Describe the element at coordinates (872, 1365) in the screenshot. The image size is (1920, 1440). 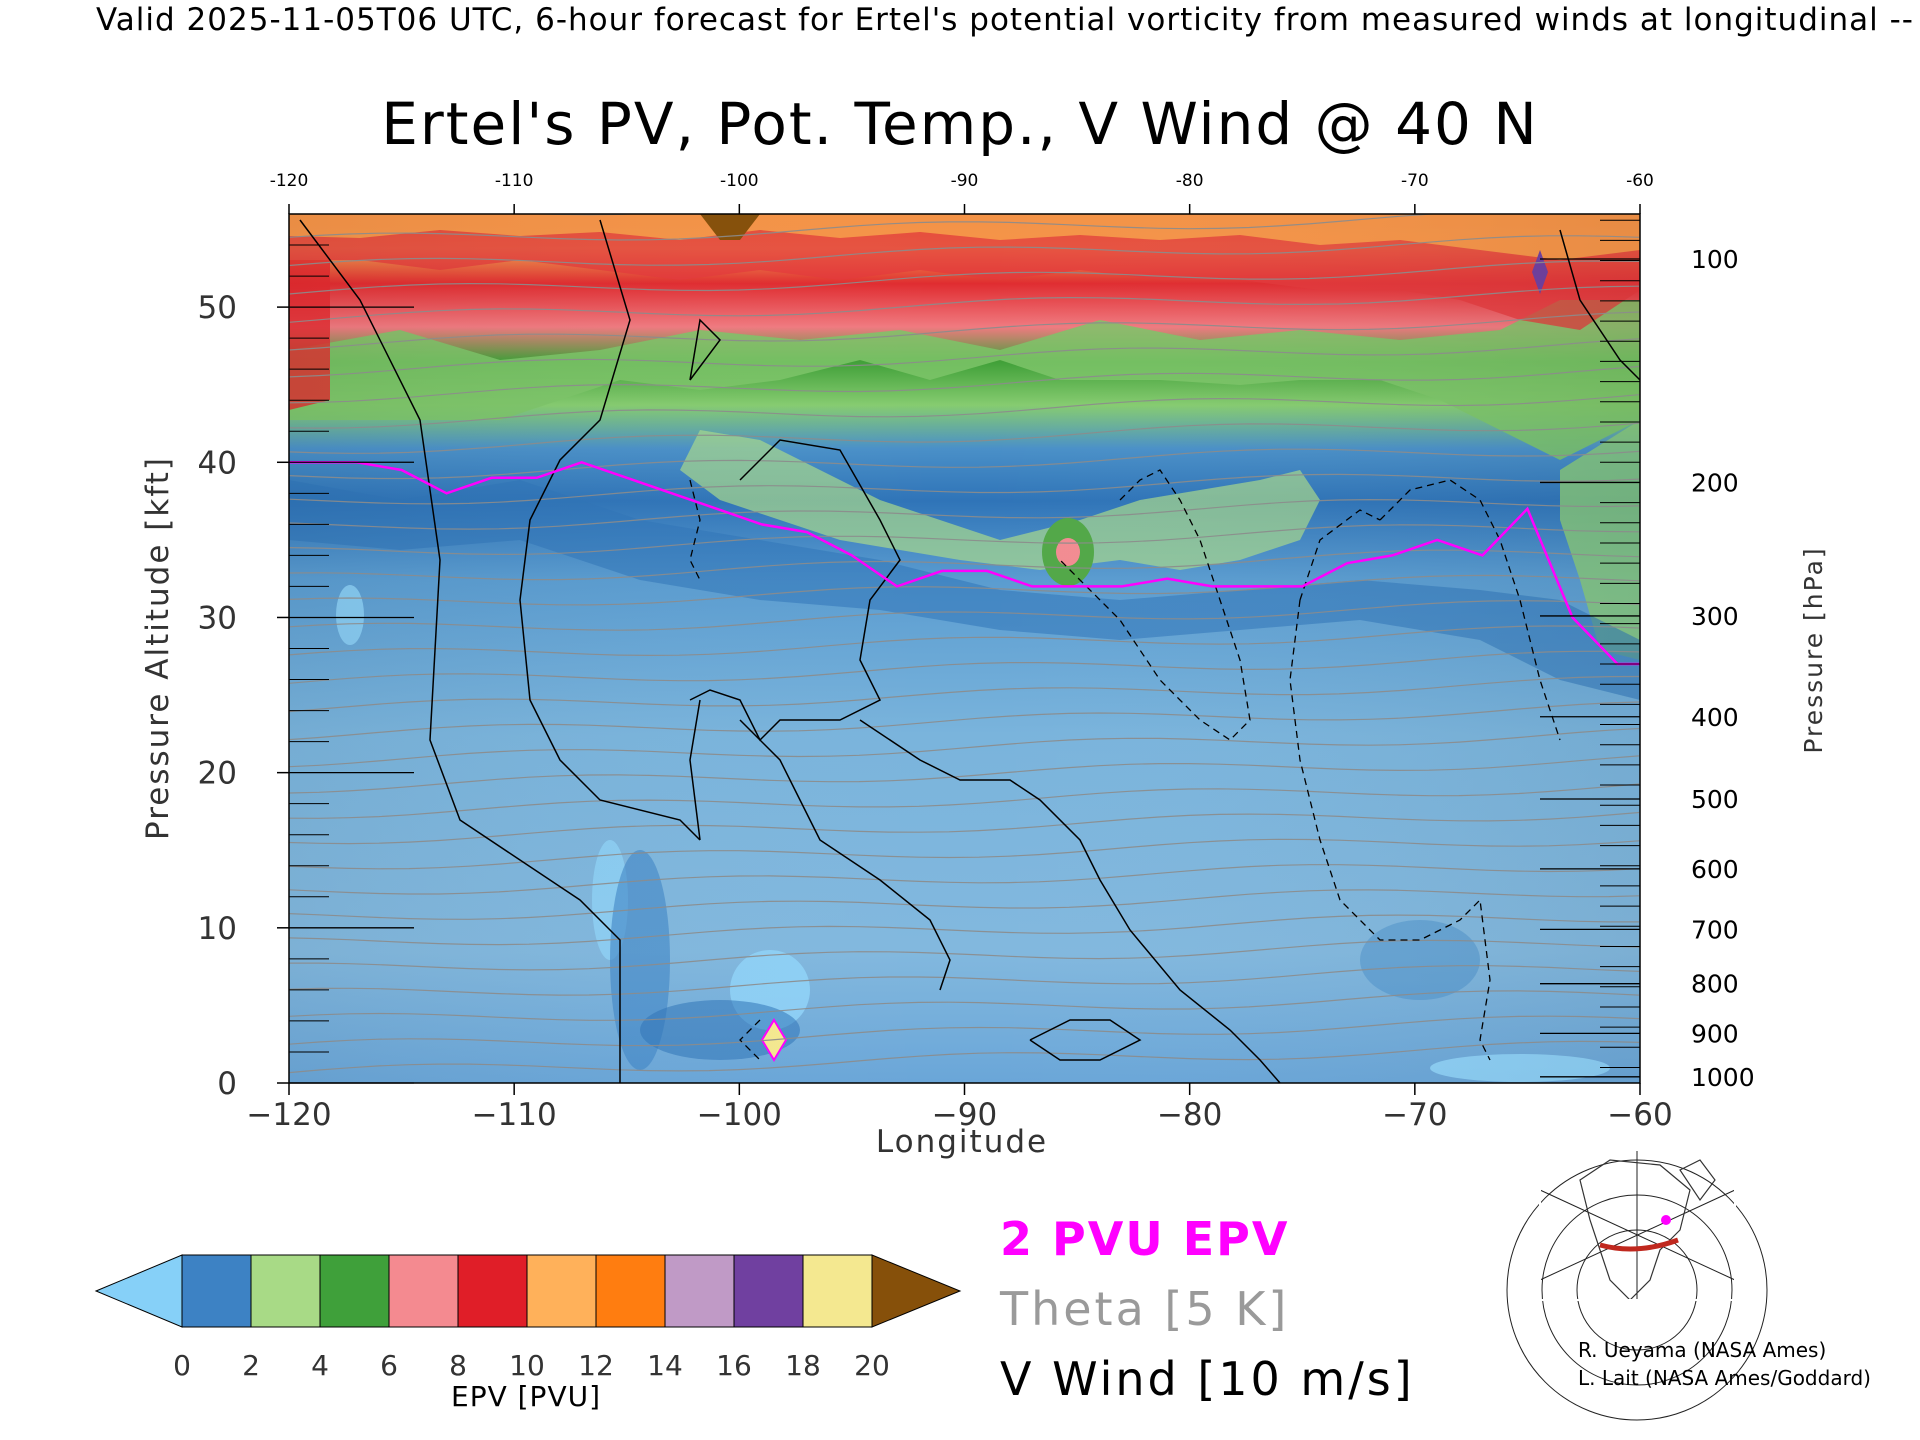
I see `colorbar-tick-label: 20` at that location.